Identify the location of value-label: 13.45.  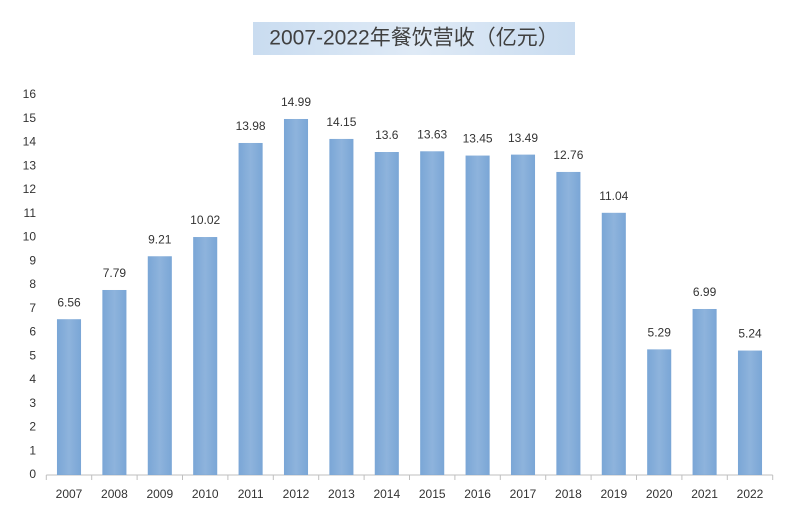
(478, 139).